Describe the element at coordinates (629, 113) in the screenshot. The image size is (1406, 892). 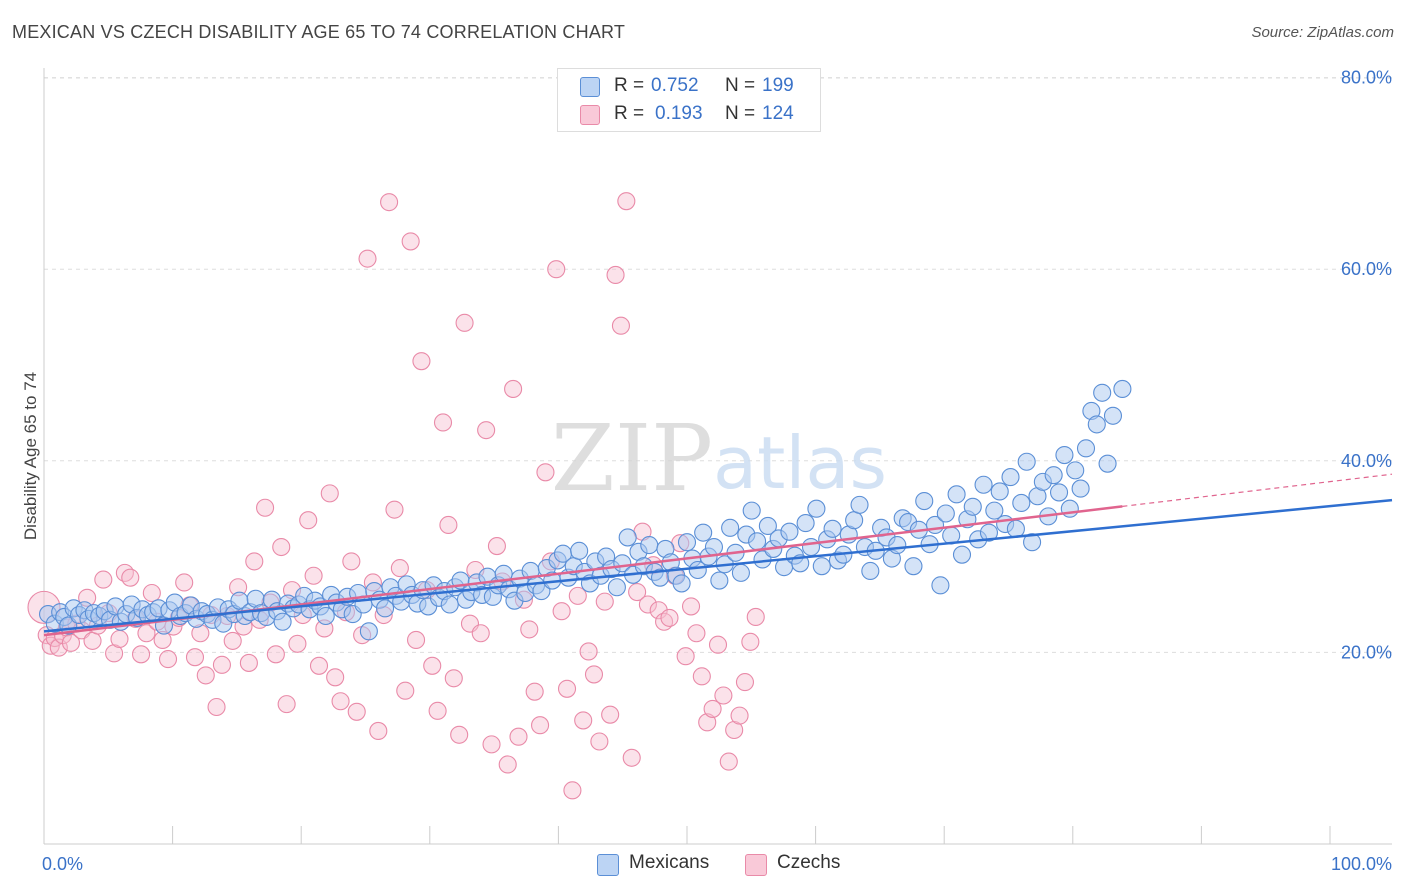
I see `legend-r-label: R =` at that location.